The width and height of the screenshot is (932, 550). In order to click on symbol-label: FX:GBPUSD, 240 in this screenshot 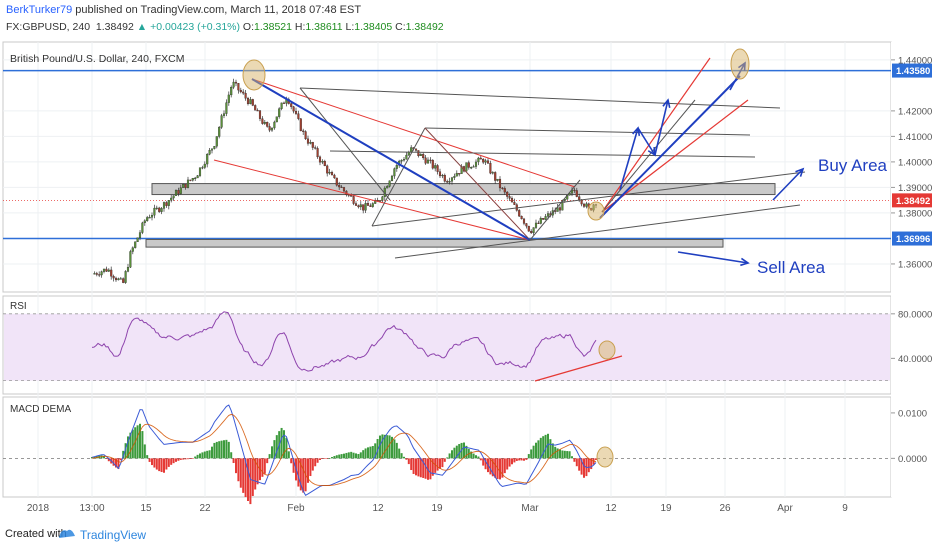, I will do `click(48, 27)`.